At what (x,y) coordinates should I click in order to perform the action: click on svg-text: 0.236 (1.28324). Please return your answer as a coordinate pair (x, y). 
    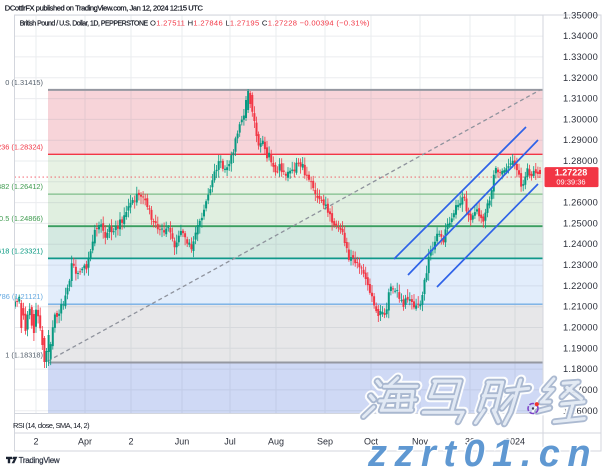
    Looking at the image, I should click on (21, 146).